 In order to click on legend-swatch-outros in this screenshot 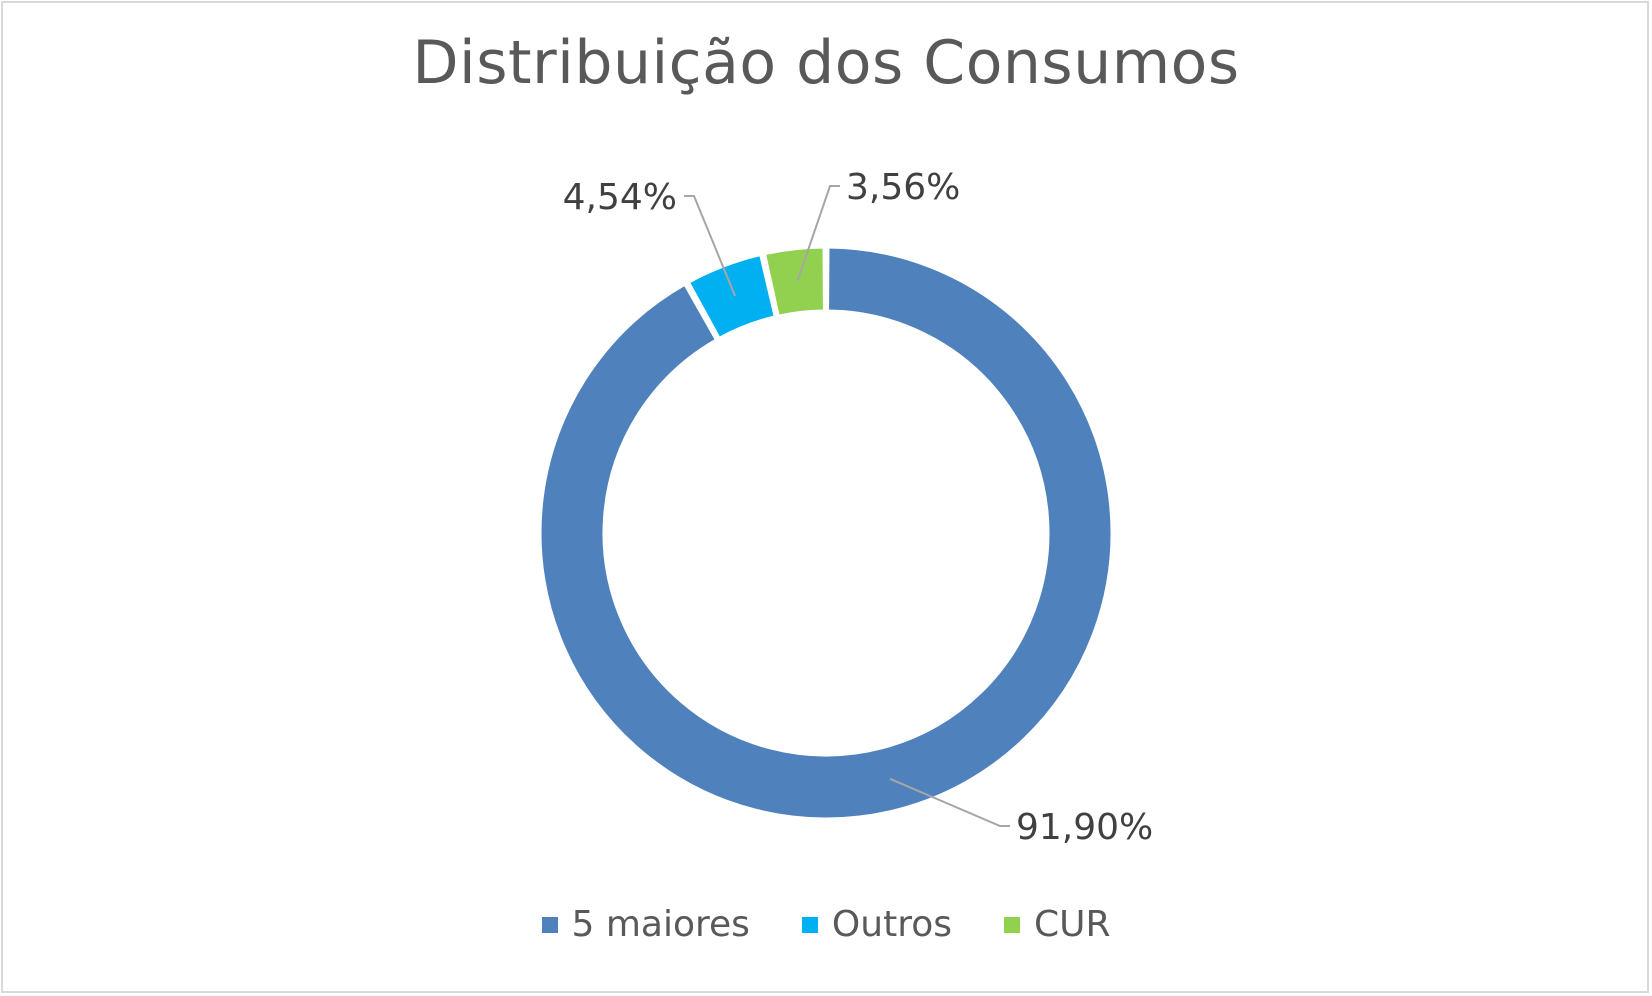, I will do `click(809, 924)`.